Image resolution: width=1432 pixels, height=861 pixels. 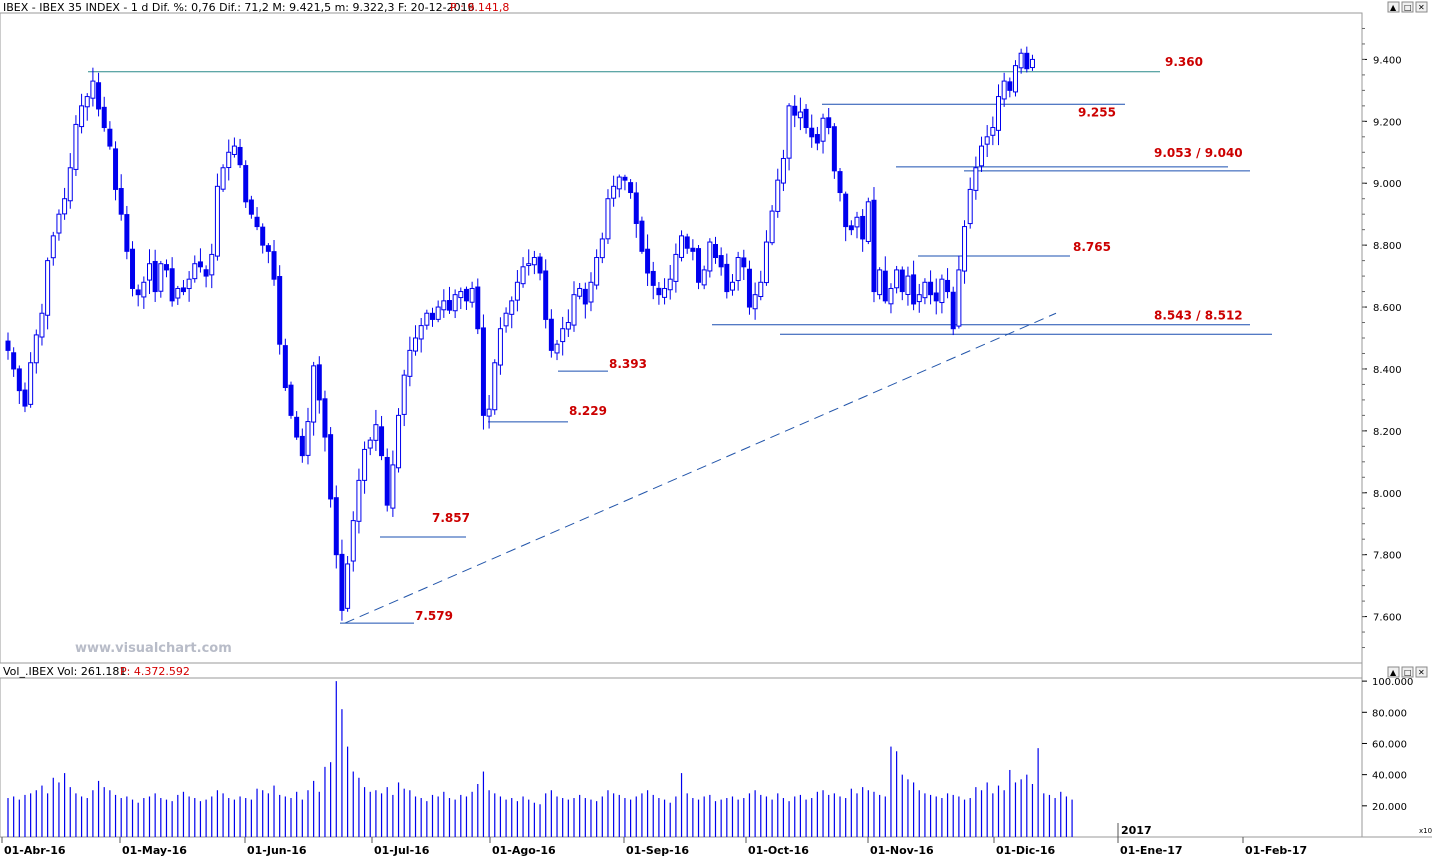 I want to click on y-tick-label: 9.400, so click(x=1387, y=60).